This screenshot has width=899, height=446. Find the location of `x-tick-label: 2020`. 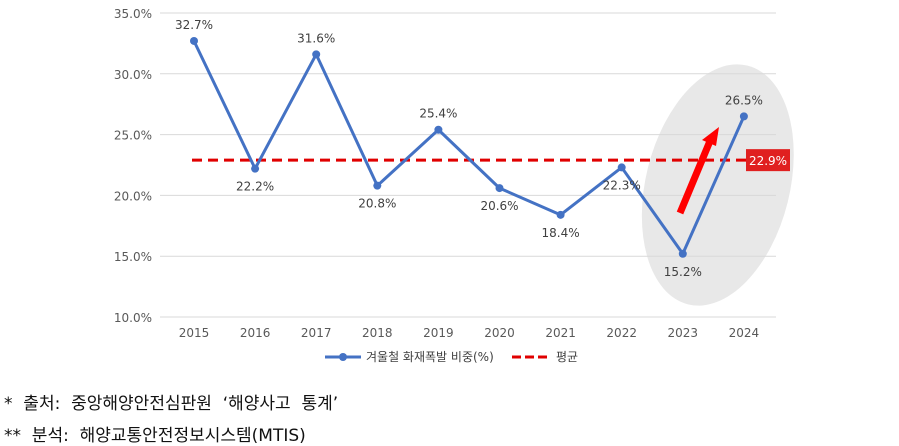

x-tick-label: 2020 is located at coordinates (499, 333).